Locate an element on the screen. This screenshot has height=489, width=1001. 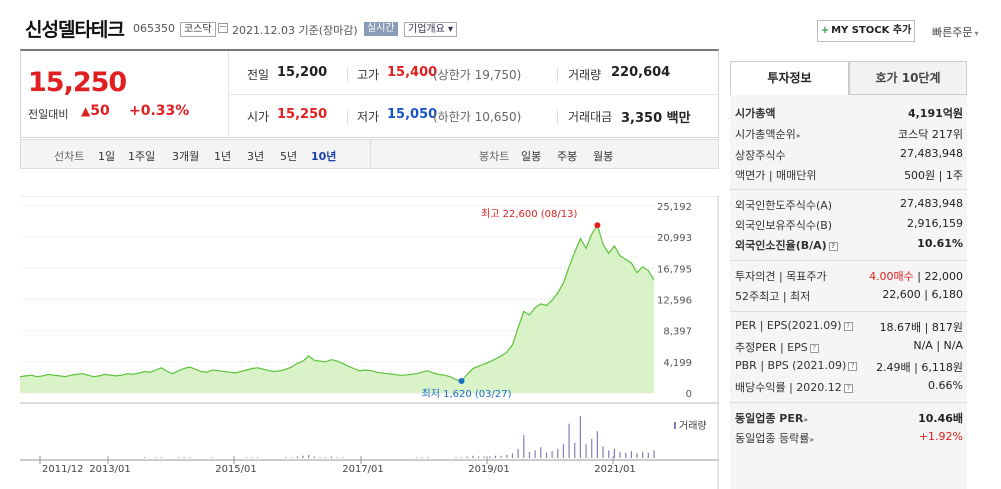
info-row: 시가총액순위▸ 코스닥 217위 is located at coordinates (848, 133).